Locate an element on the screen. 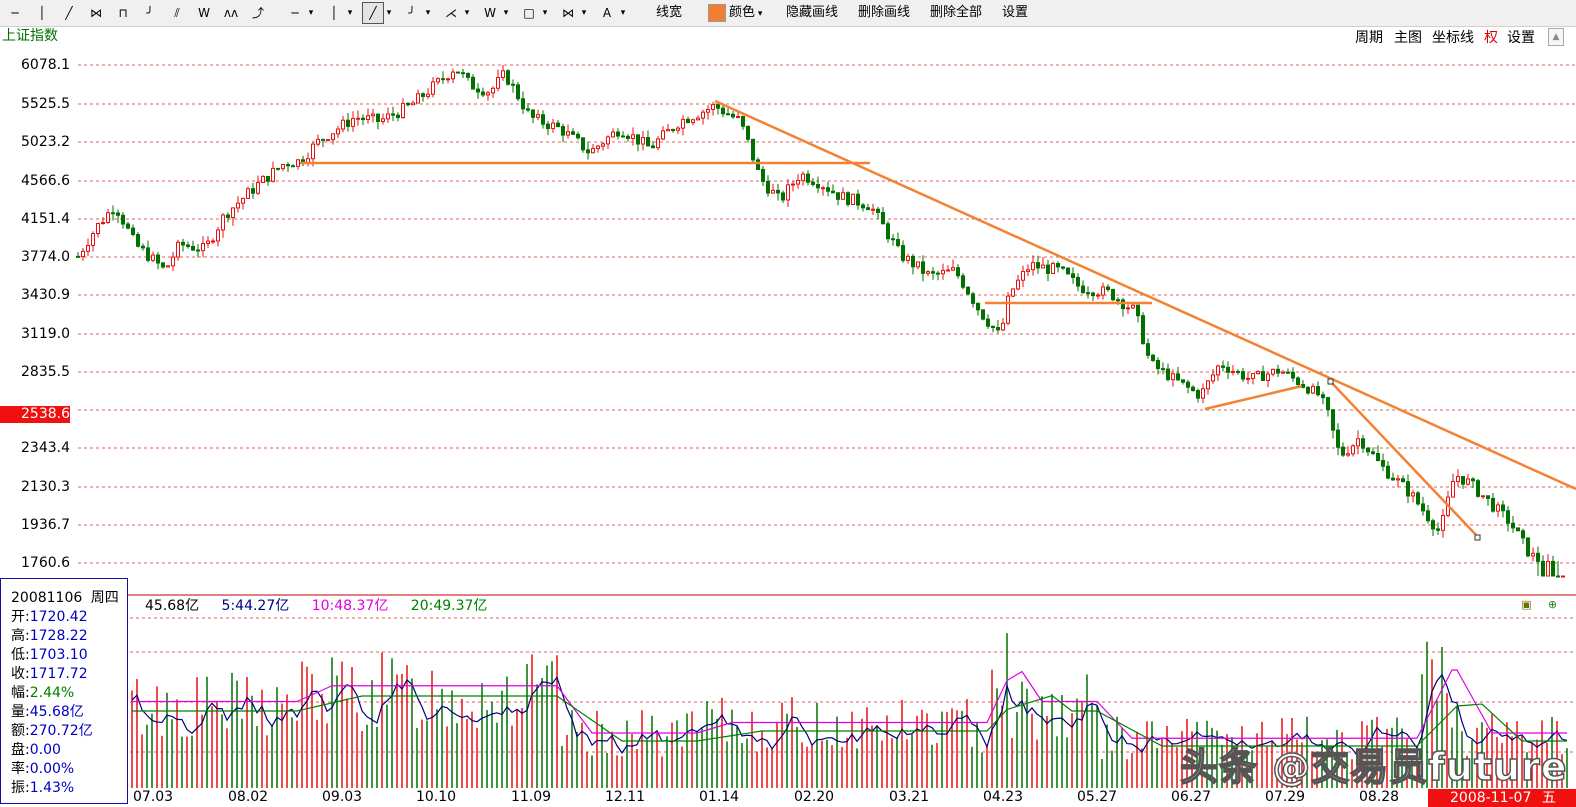 The image size is (1576, 807). draw-tool-icon: □ is located at coordinates (529, 13).